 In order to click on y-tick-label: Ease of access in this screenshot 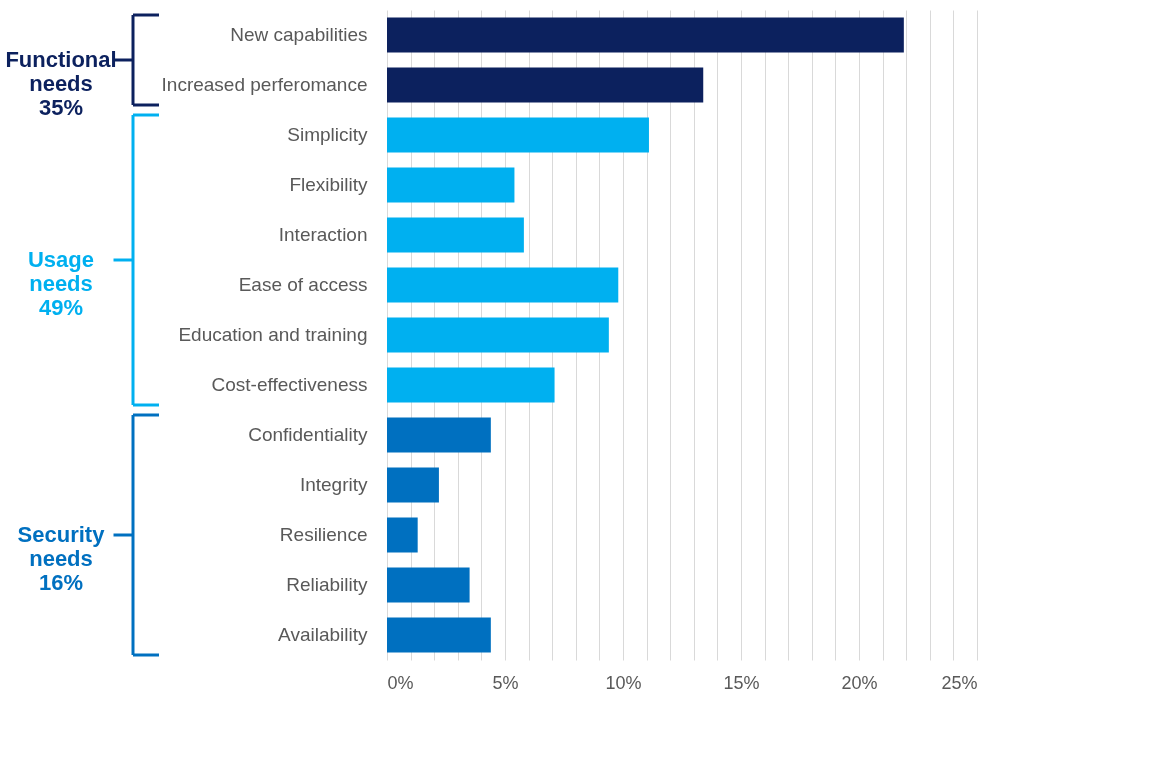, I will do `click(303, 284)`.